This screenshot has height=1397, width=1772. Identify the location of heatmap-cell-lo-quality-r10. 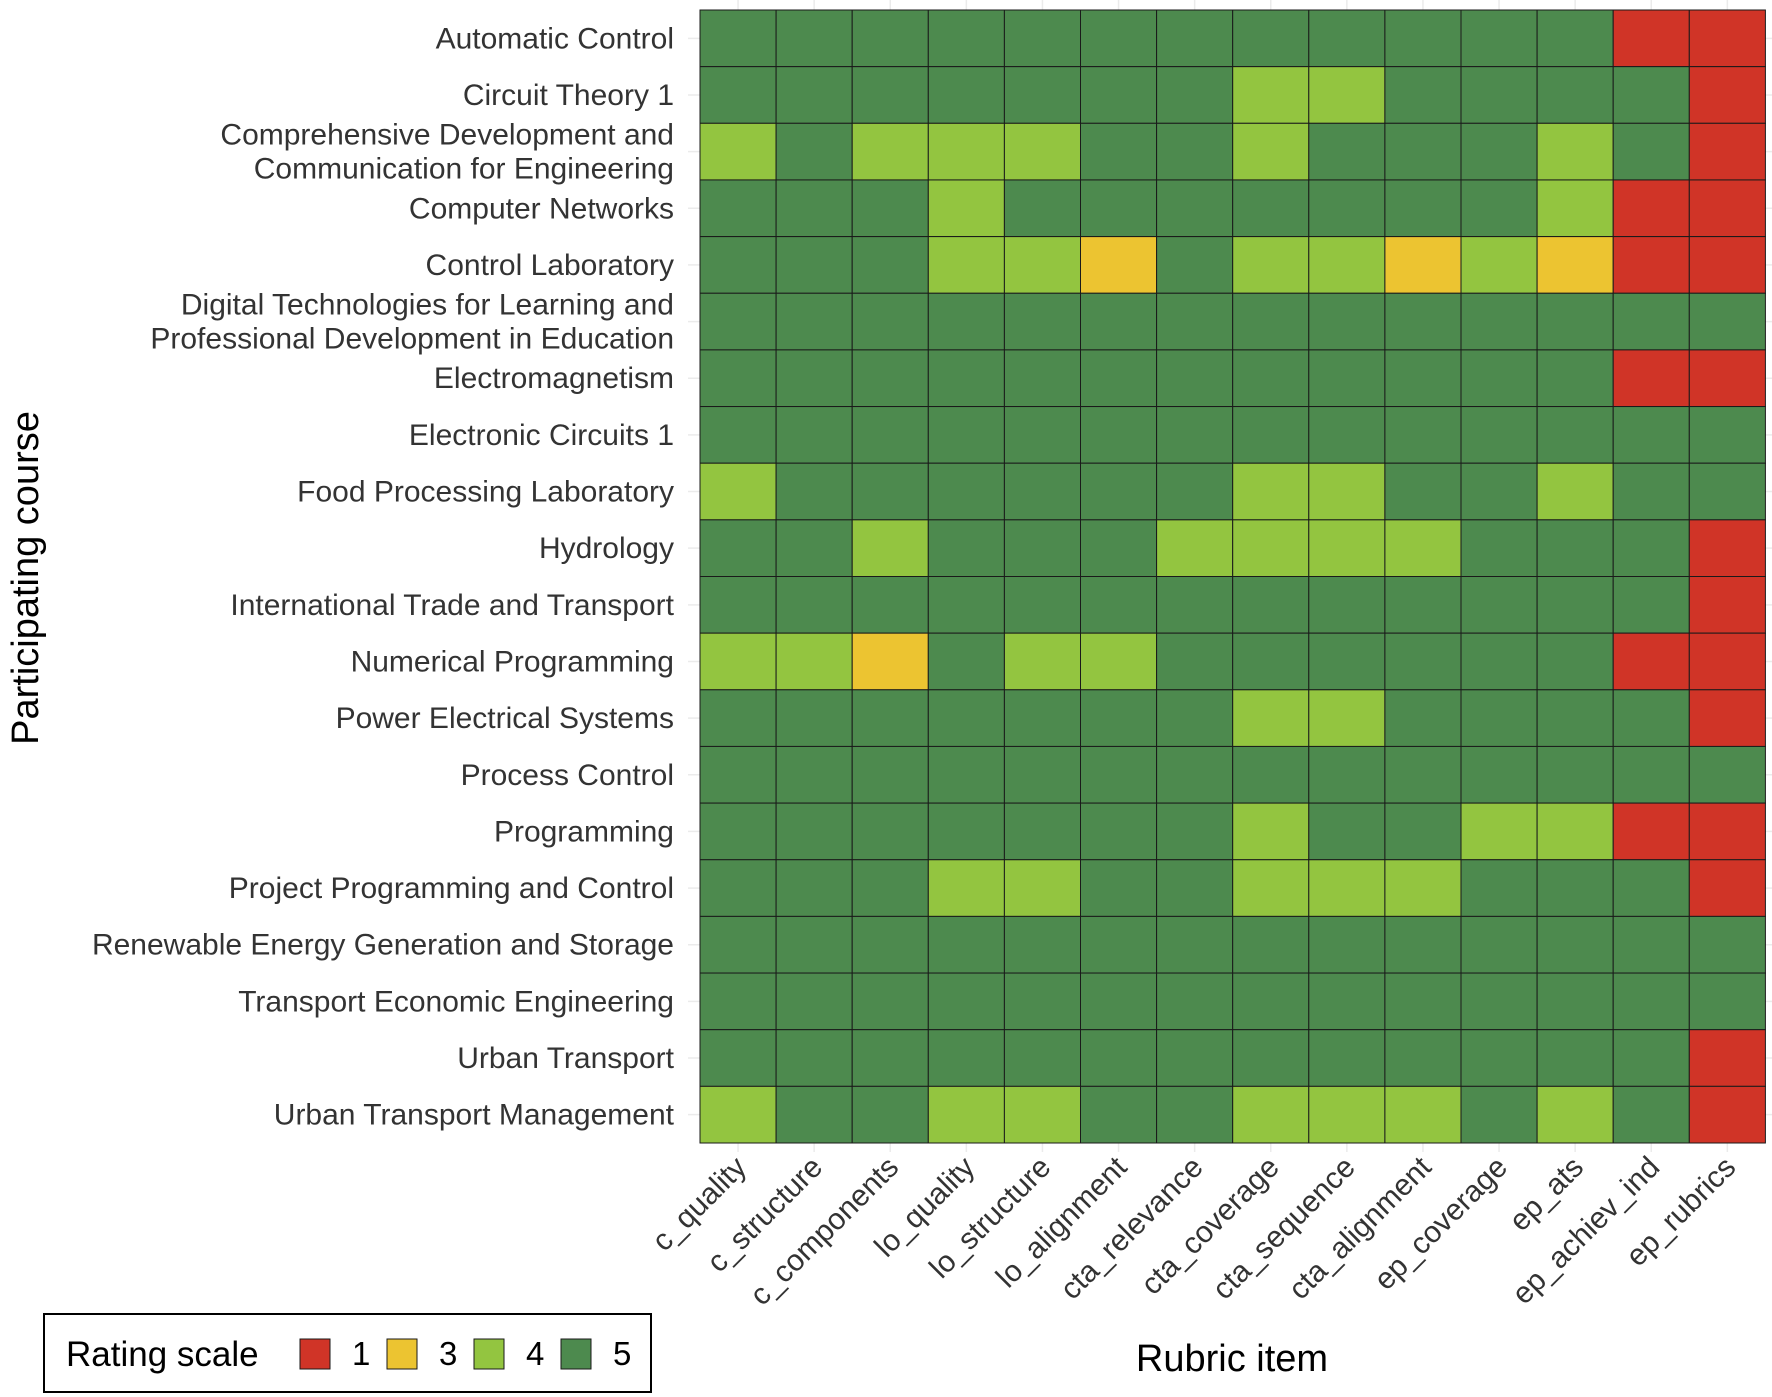
(966, 548).